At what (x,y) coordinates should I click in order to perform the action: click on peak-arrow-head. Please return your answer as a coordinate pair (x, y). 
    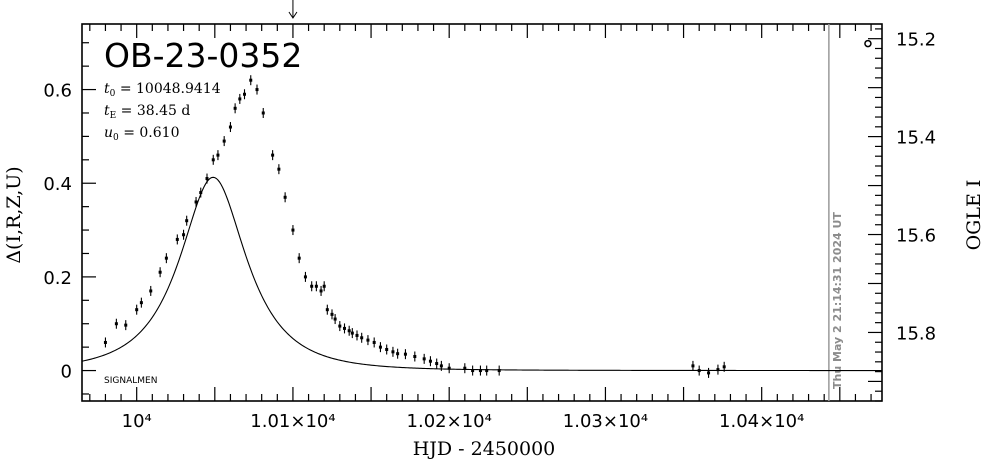
    Looking at the image, I should click on (293, 15).